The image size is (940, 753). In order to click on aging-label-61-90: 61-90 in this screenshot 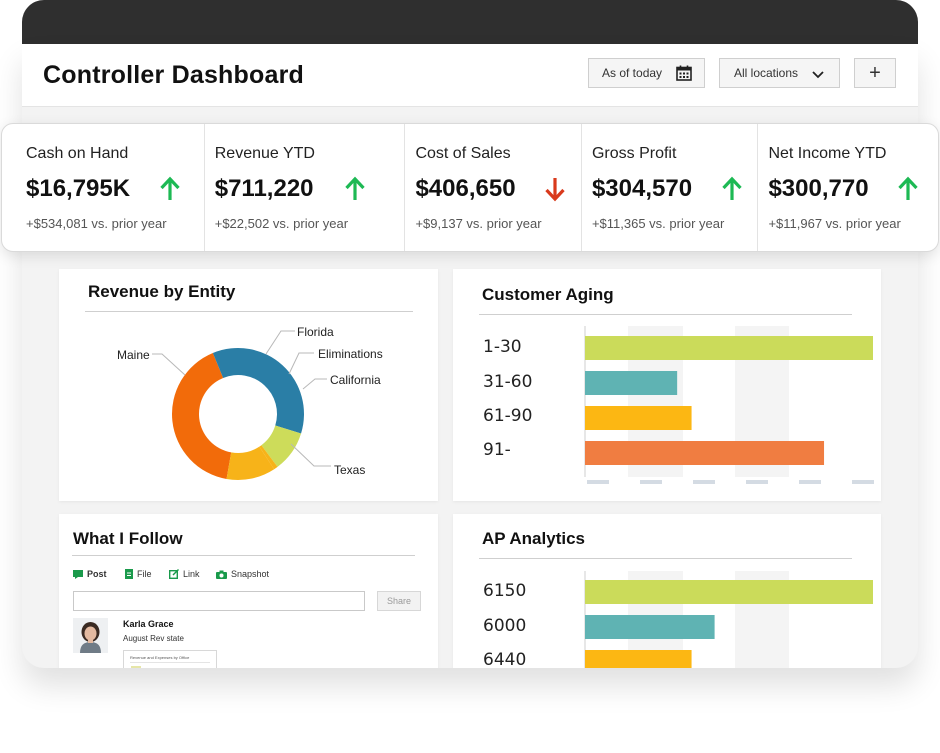, I will do `click(508, 416)`.